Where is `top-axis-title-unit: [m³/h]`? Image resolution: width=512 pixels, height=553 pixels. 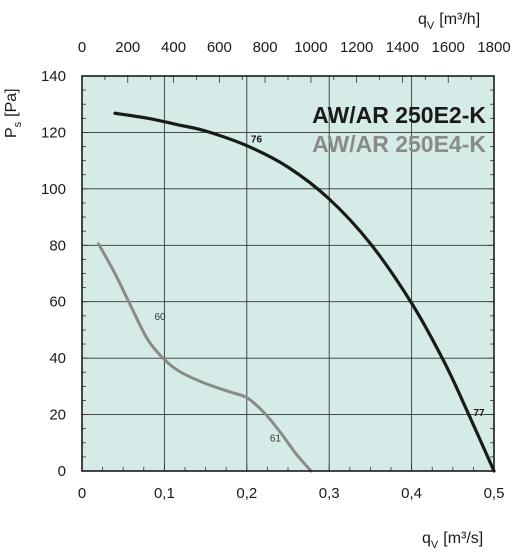 top-axis-title-unit: [m³/h] is located at coordinates (459, 19).